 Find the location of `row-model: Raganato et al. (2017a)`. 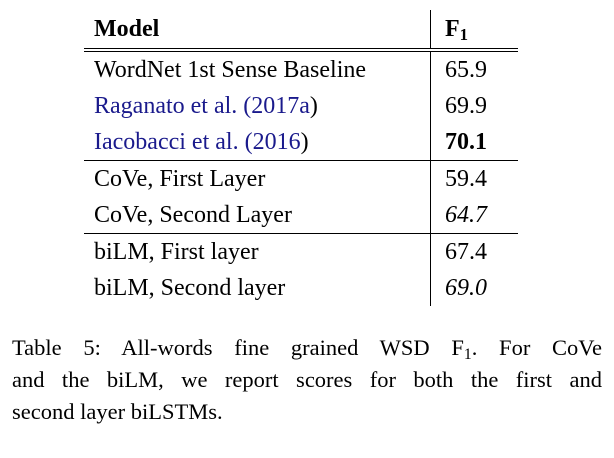

row-model: Raganato et al. (2017a) is located at coordinates (257, 106).